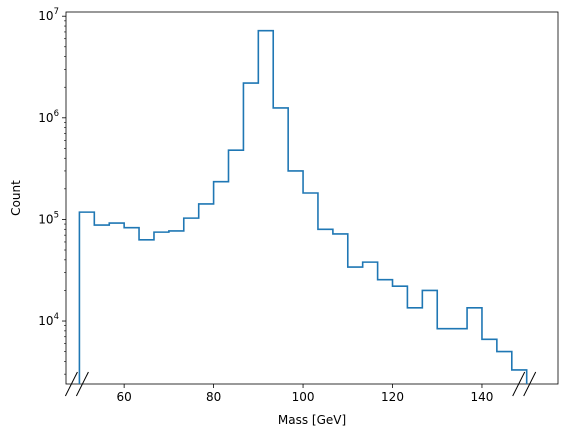 This screenshot has width=570, height=437. What do you see at coordinates (303, 397) in the screenshot?
I see `x-tick-label: 100` at bounding box center [303, 397].